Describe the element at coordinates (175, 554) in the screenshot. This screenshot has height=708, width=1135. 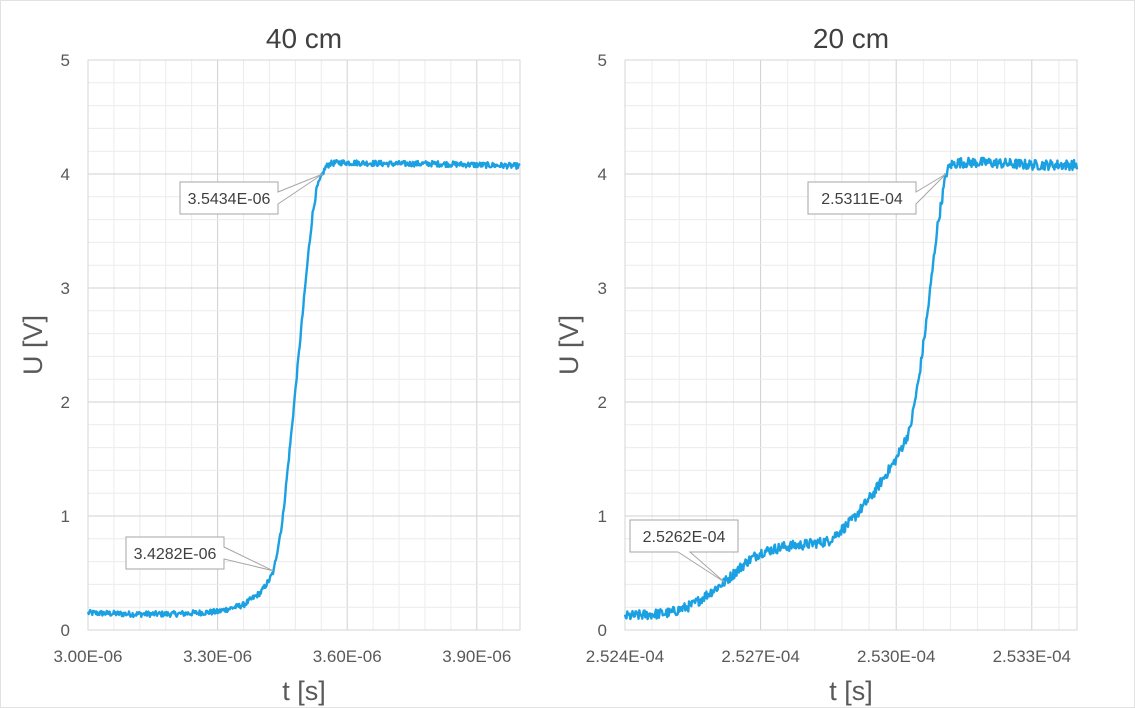
I see `annotation-label: 3.4282E-06` at that location.